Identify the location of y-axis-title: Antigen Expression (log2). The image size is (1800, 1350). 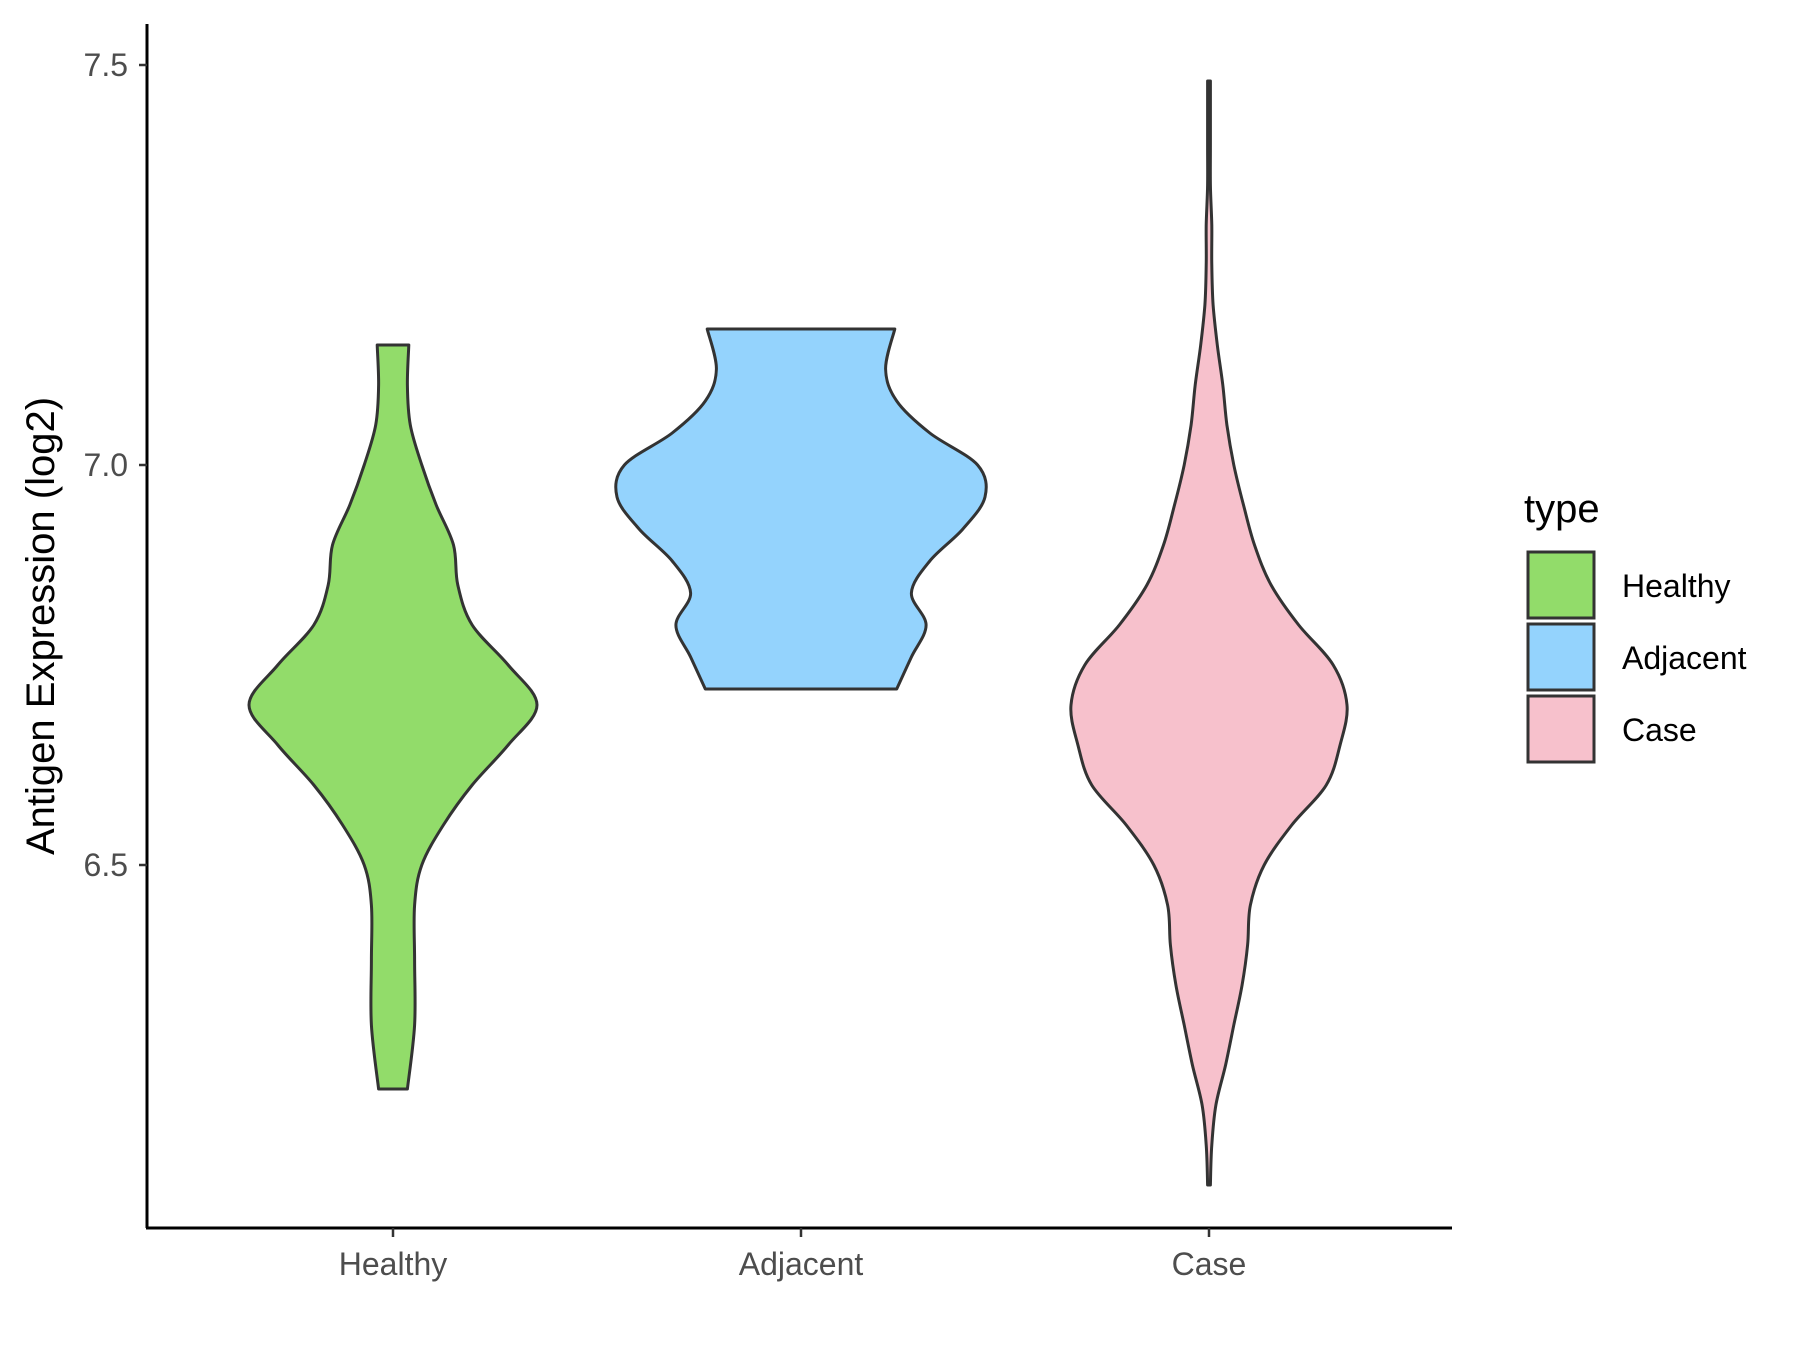
(41, 626).